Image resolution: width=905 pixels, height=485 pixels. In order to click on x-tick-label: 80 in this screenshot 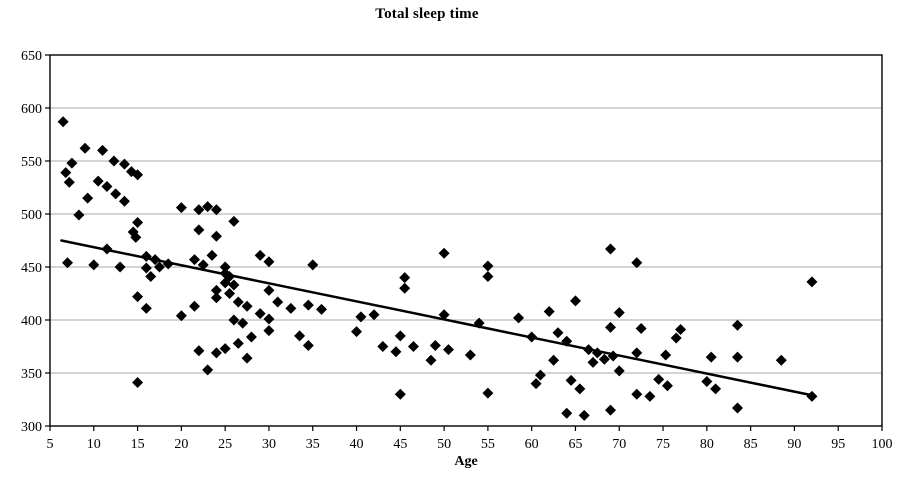, I will do `click(707, 444)`.